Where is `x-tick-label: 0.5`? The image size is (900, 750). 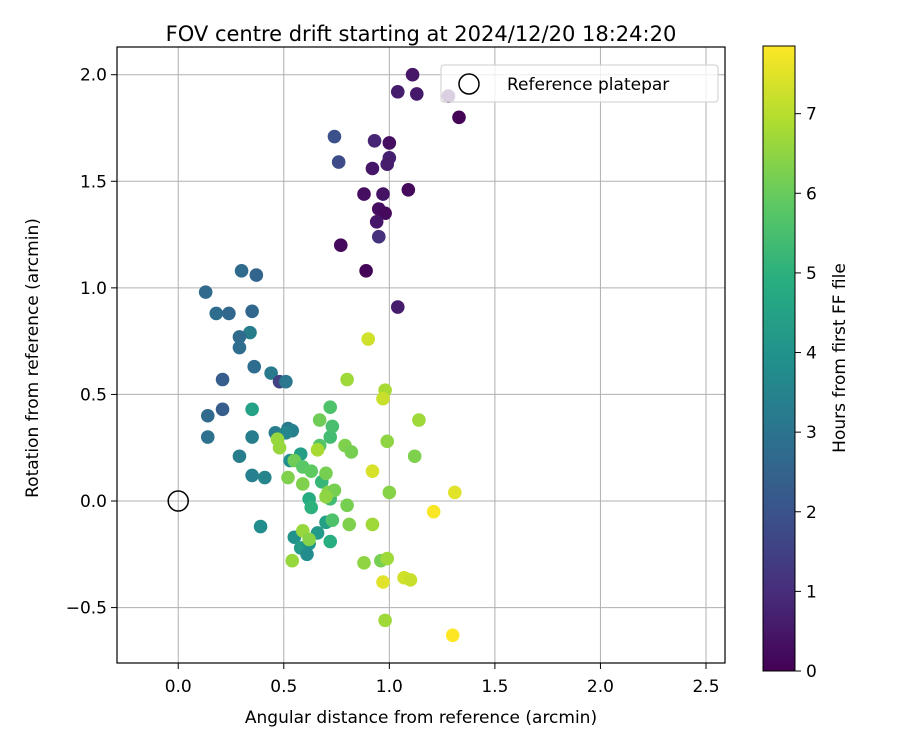 x-tick-label: 0.5 is located at coordinates (283, 687).